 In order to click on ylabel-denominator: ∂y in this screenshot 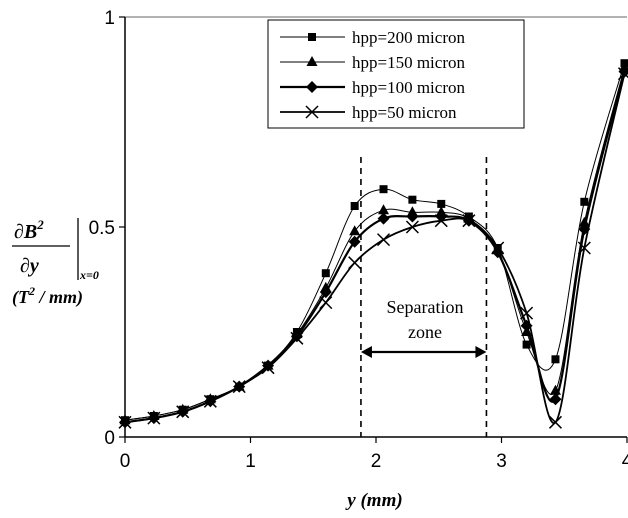, I will do `click(29, 266)`.